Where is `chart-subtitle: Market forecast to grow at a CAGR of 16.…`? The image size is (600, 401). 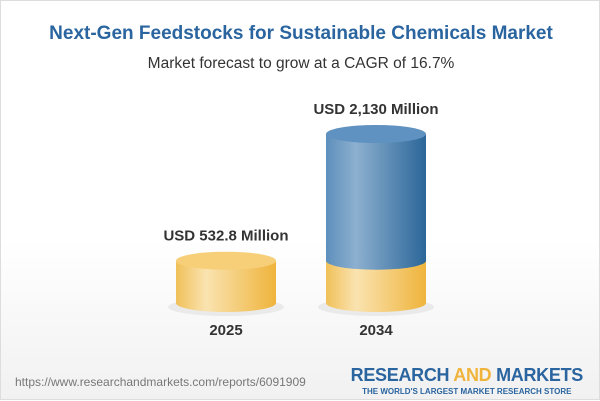 chart-subtitle: Market forecast to grow at a CAGR of 16.… is located at coordinates (301, 63).